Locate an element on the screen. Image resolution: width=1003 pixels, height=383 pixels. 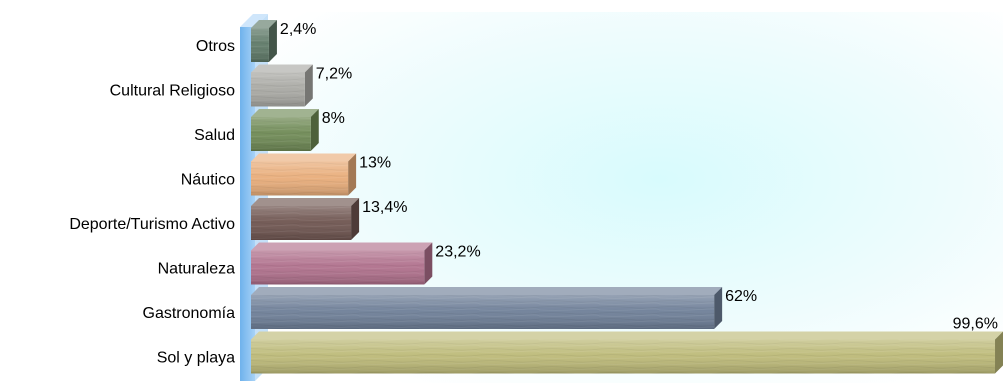
value-label: 62% is located at coordinates (741, 296).